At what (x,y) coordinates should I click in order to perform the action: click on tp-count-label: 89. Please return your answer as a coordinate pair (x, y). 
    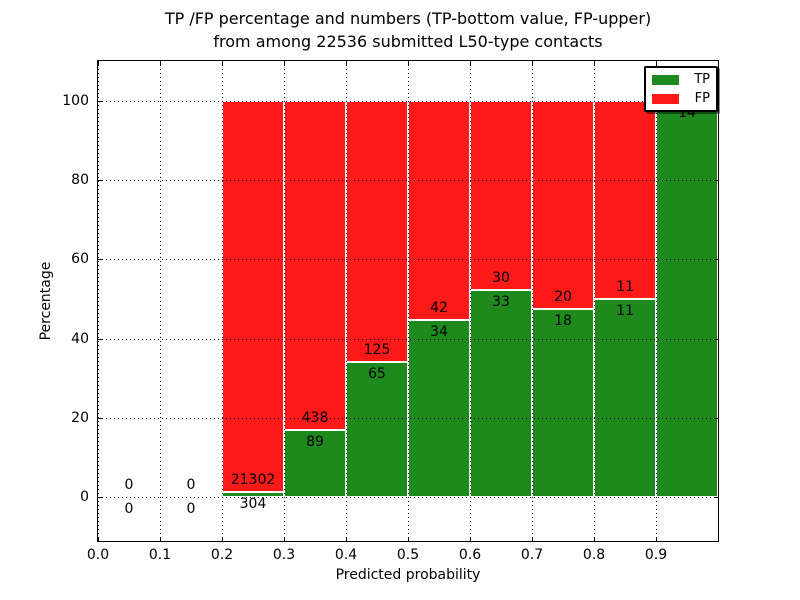
    Looking at the image, I should click on (315, 442).